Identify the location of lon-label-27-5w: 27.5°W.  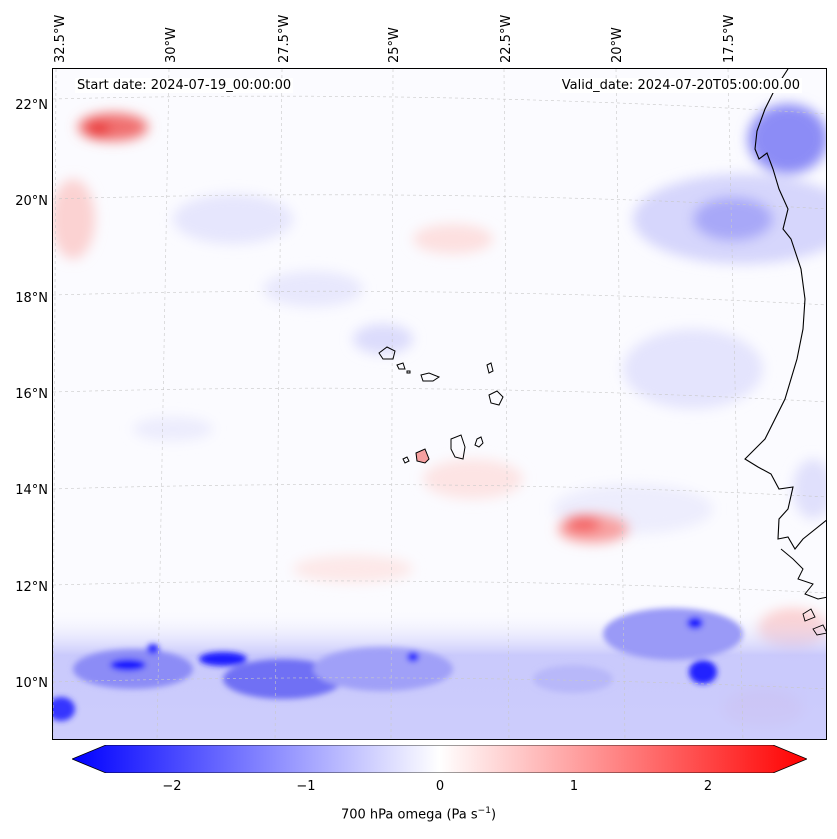
(284, 38).